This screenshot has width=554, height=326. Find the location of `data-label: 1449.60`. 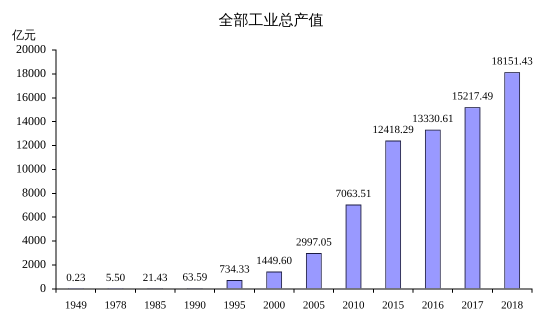

data-label: 1449.60 is located at coordinates (274, 260).